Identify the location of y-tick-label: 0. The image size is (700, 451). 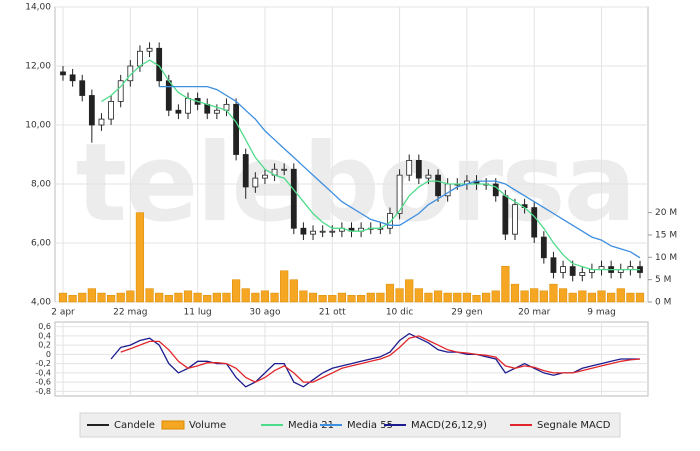
(48, 354).